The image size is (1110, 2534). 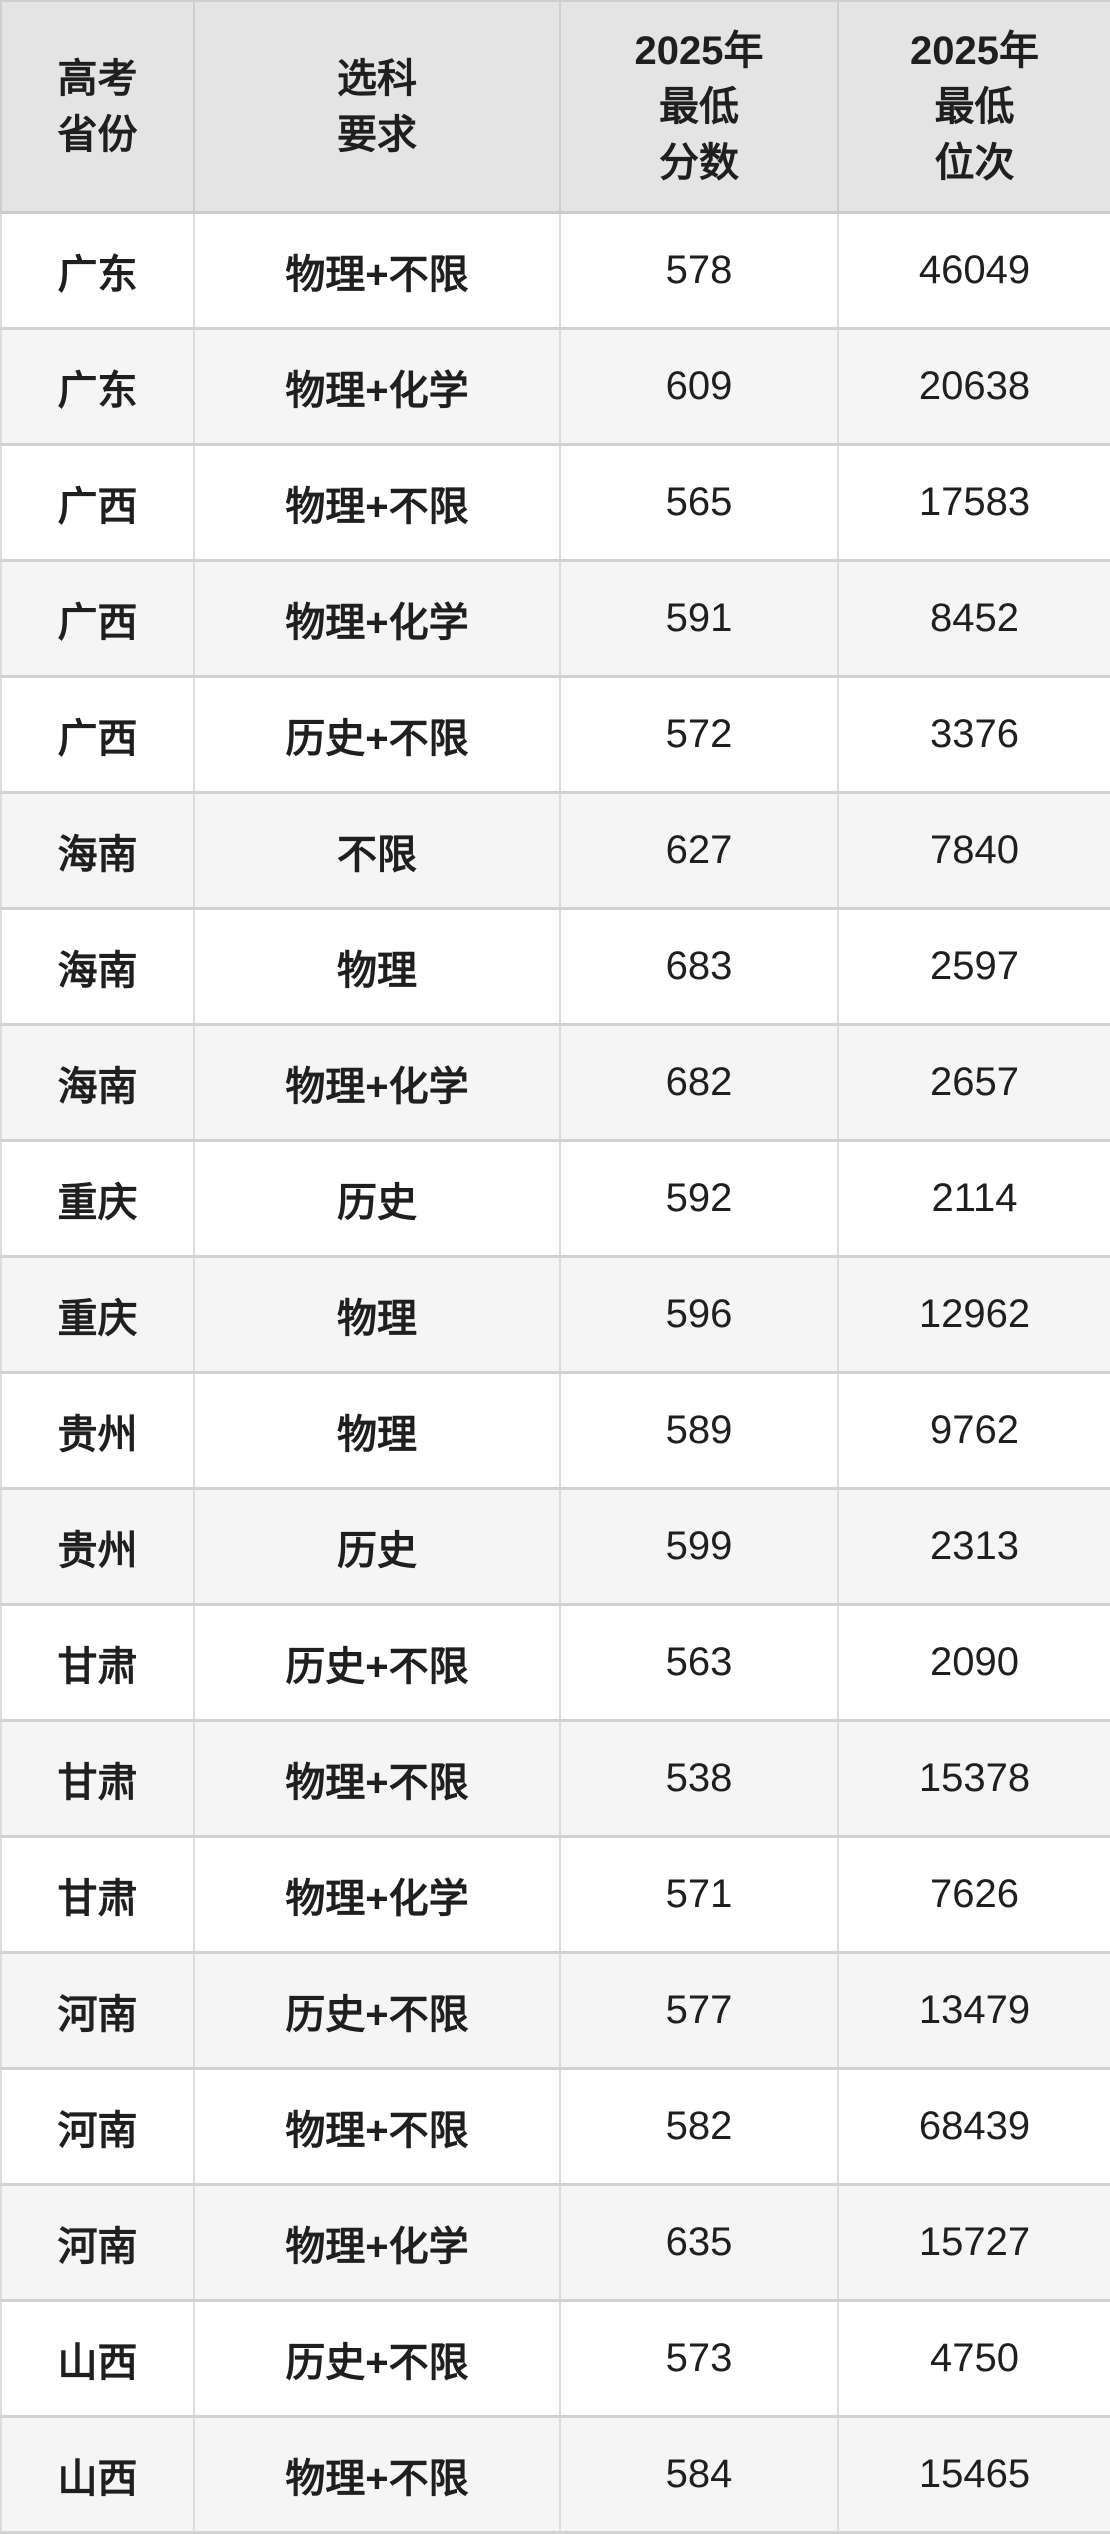 I want to click on score-cell: 635, so click(x=699, y=2243).